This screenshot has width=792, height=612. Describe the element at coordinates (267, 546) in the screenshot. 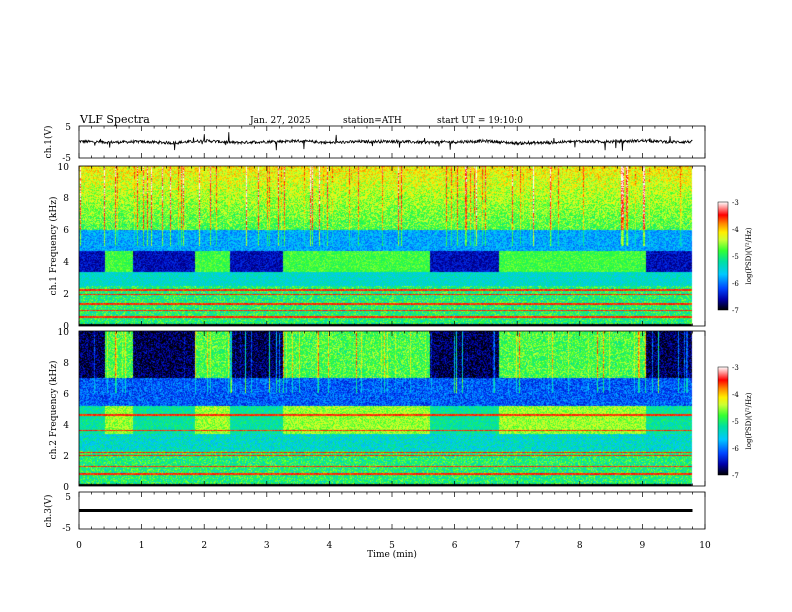

I see `x-tick-label: 3` at that location.